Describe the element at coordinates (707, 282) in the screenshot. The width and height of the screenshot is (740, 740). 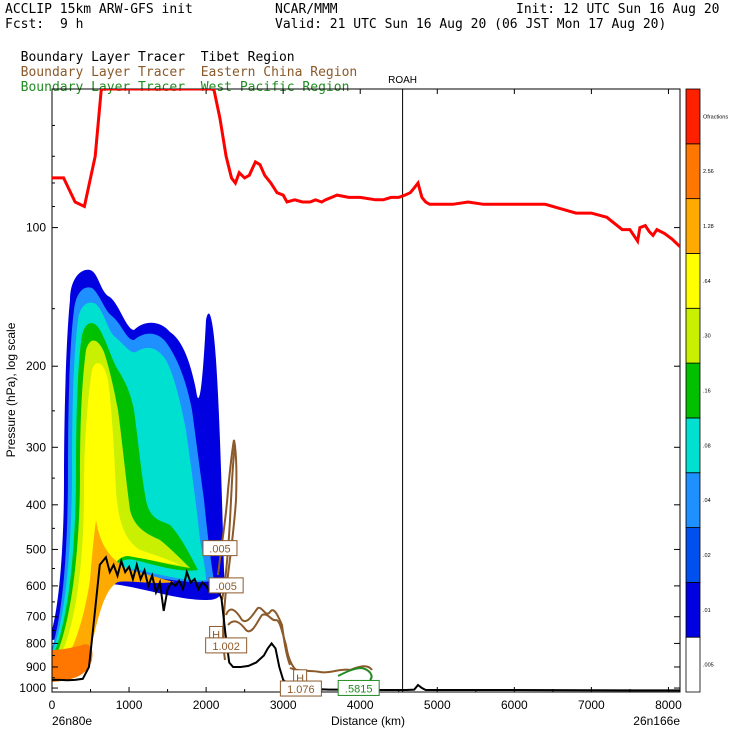
I see `colorbar-label: .64` at that location.